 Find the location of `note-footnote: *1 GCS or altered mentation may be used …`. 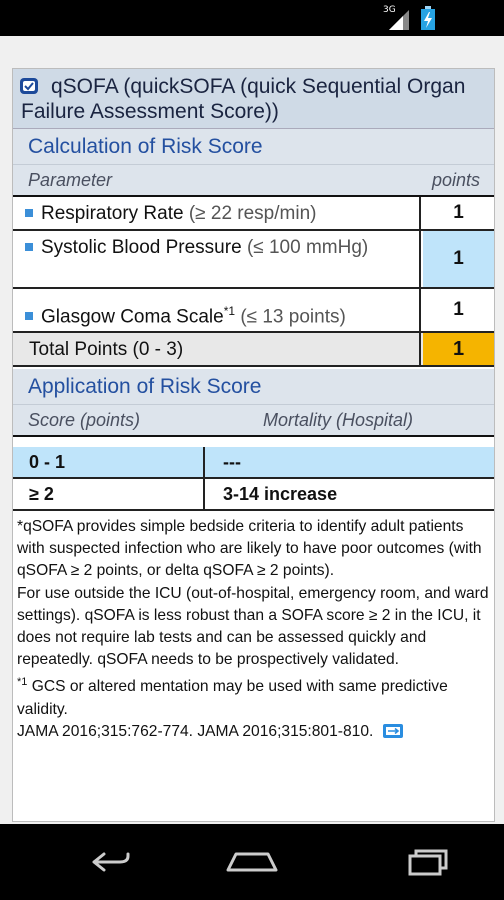

note-footnote: *1 GCS or altered mentation may be used … is located at coordinates (232, 697).